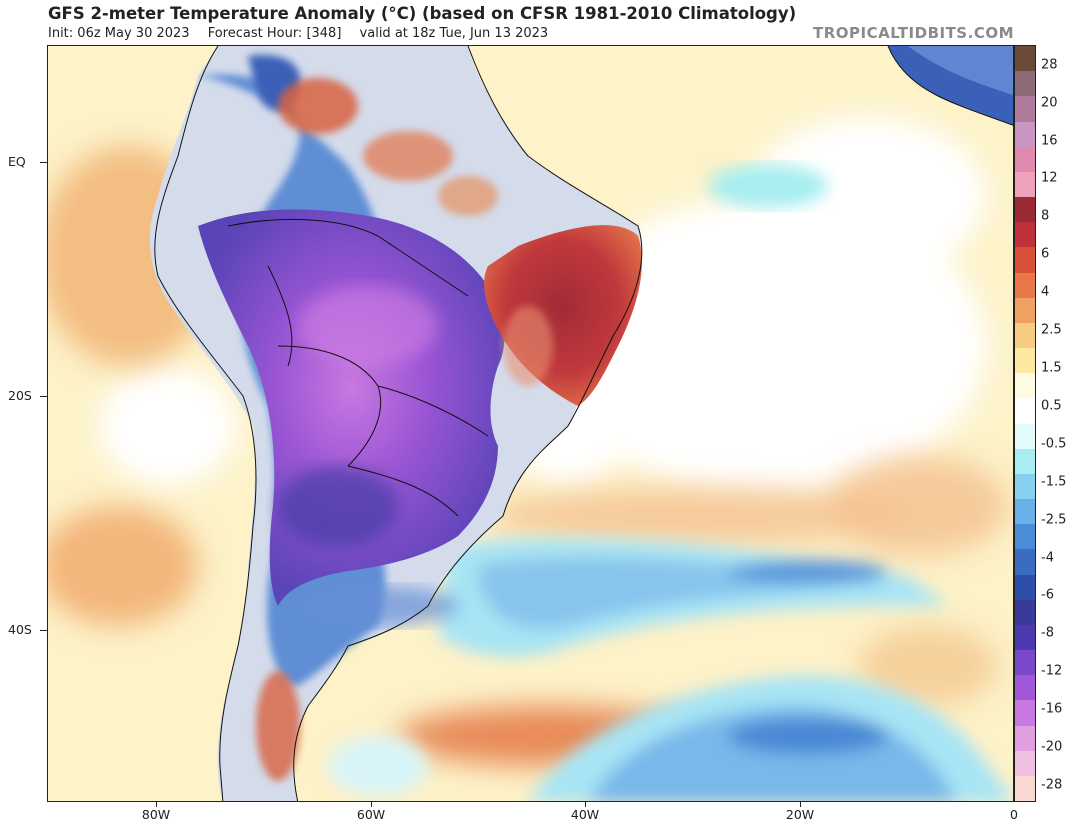 The image size is (1080, 826). Describe the element at coordinates (670, 738) in the screenshot. I see `cold-anomaly-southern-ocean` at that location.